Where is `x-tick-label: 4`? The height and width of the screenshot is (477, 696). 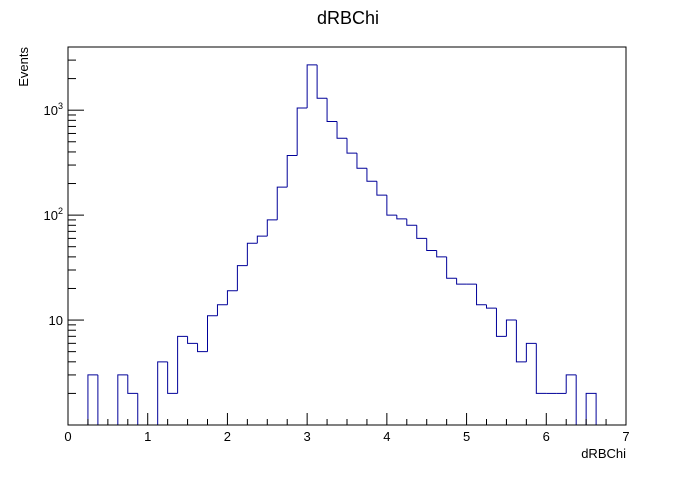 x-tick-label: 4 is located at coordinates (386, 436).